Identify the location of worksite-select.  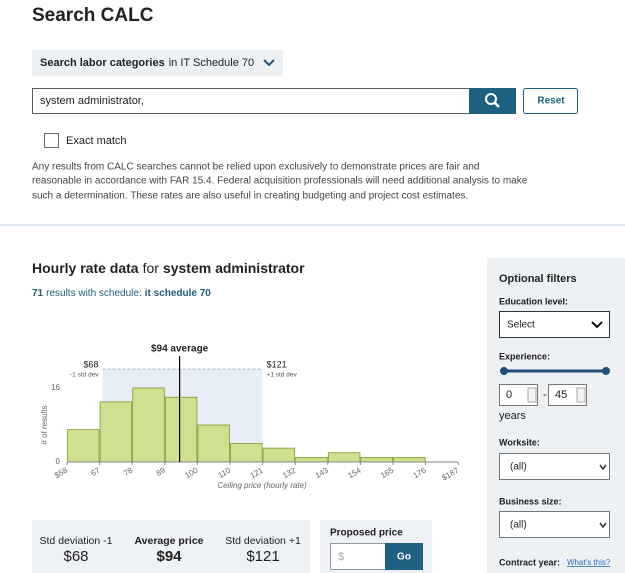
(554, 466).